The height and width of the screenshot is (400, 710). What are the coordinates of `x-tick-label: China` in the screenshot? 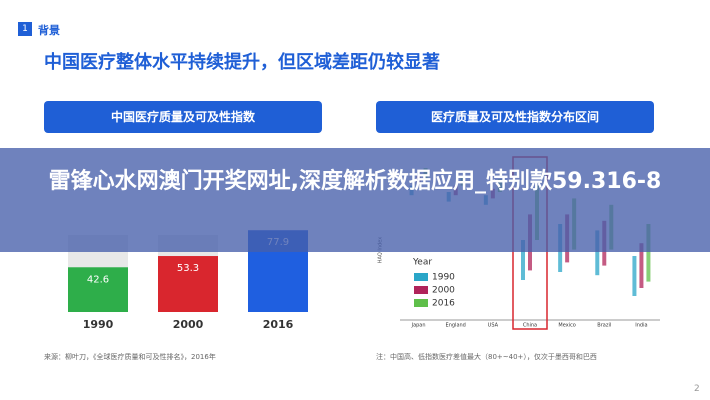 It's located at (530, 326).